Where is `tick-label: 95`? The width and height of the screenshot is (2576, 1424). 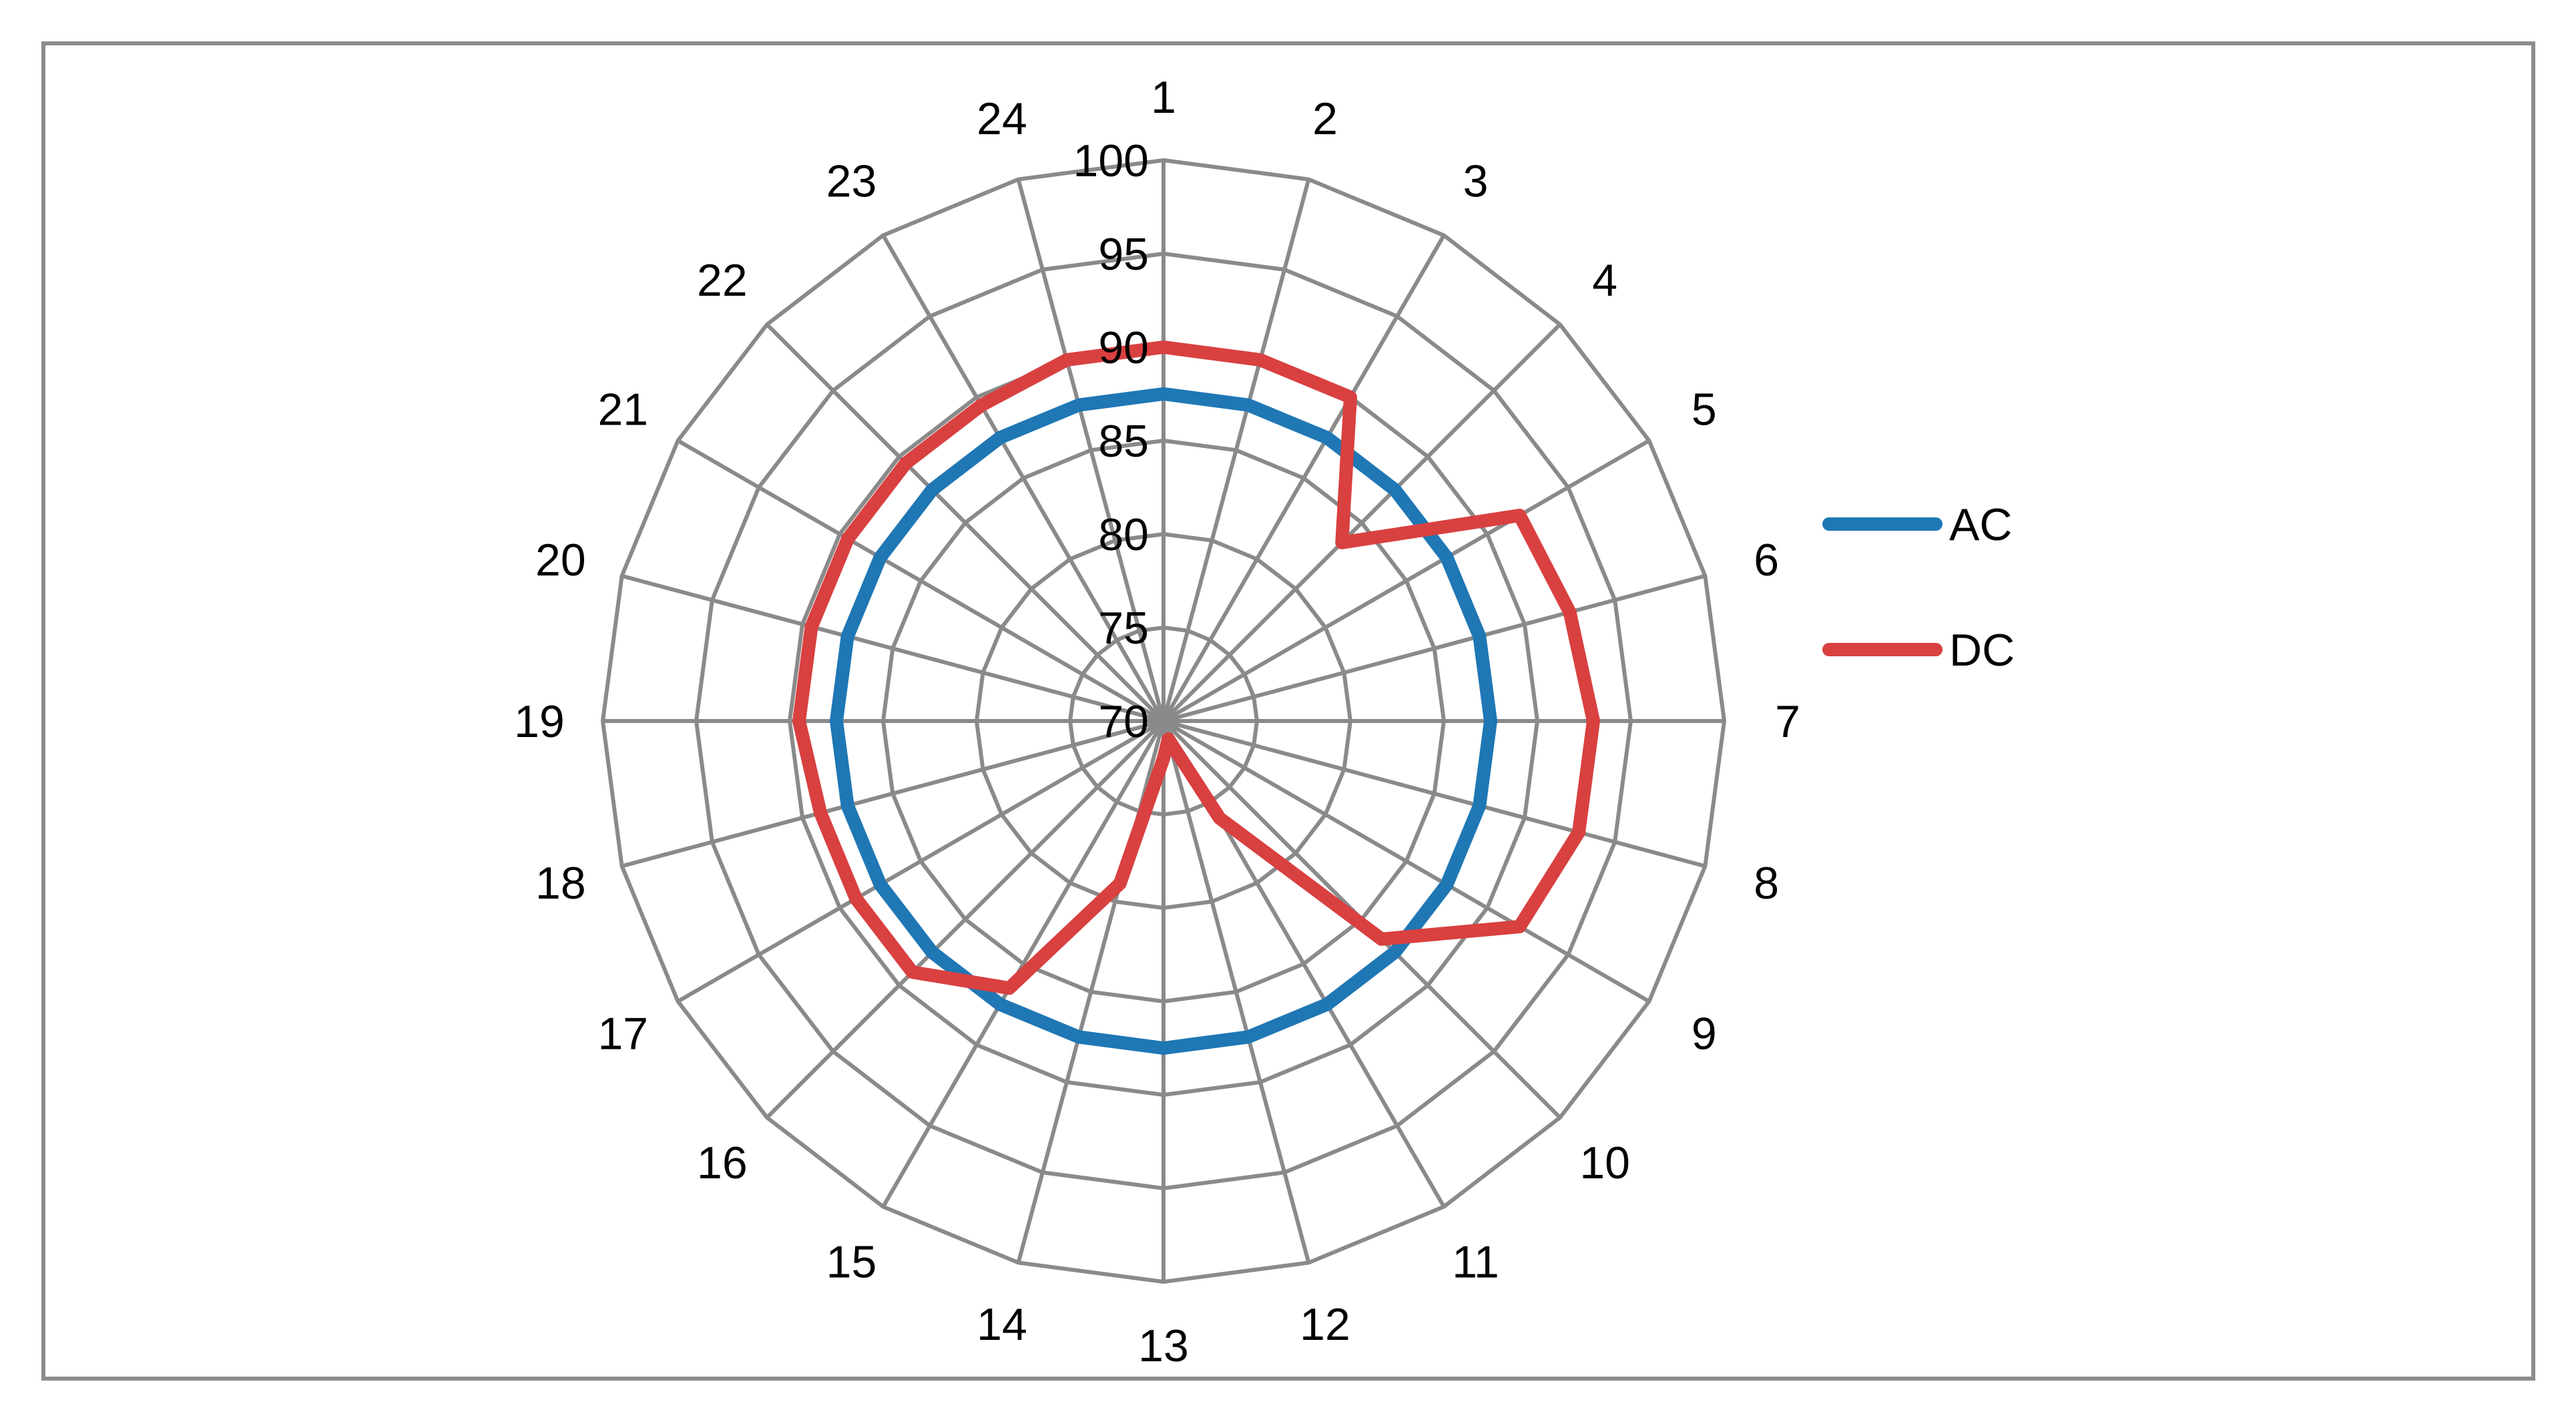 tick-label: 95 is located at coordinates (1123, 254).